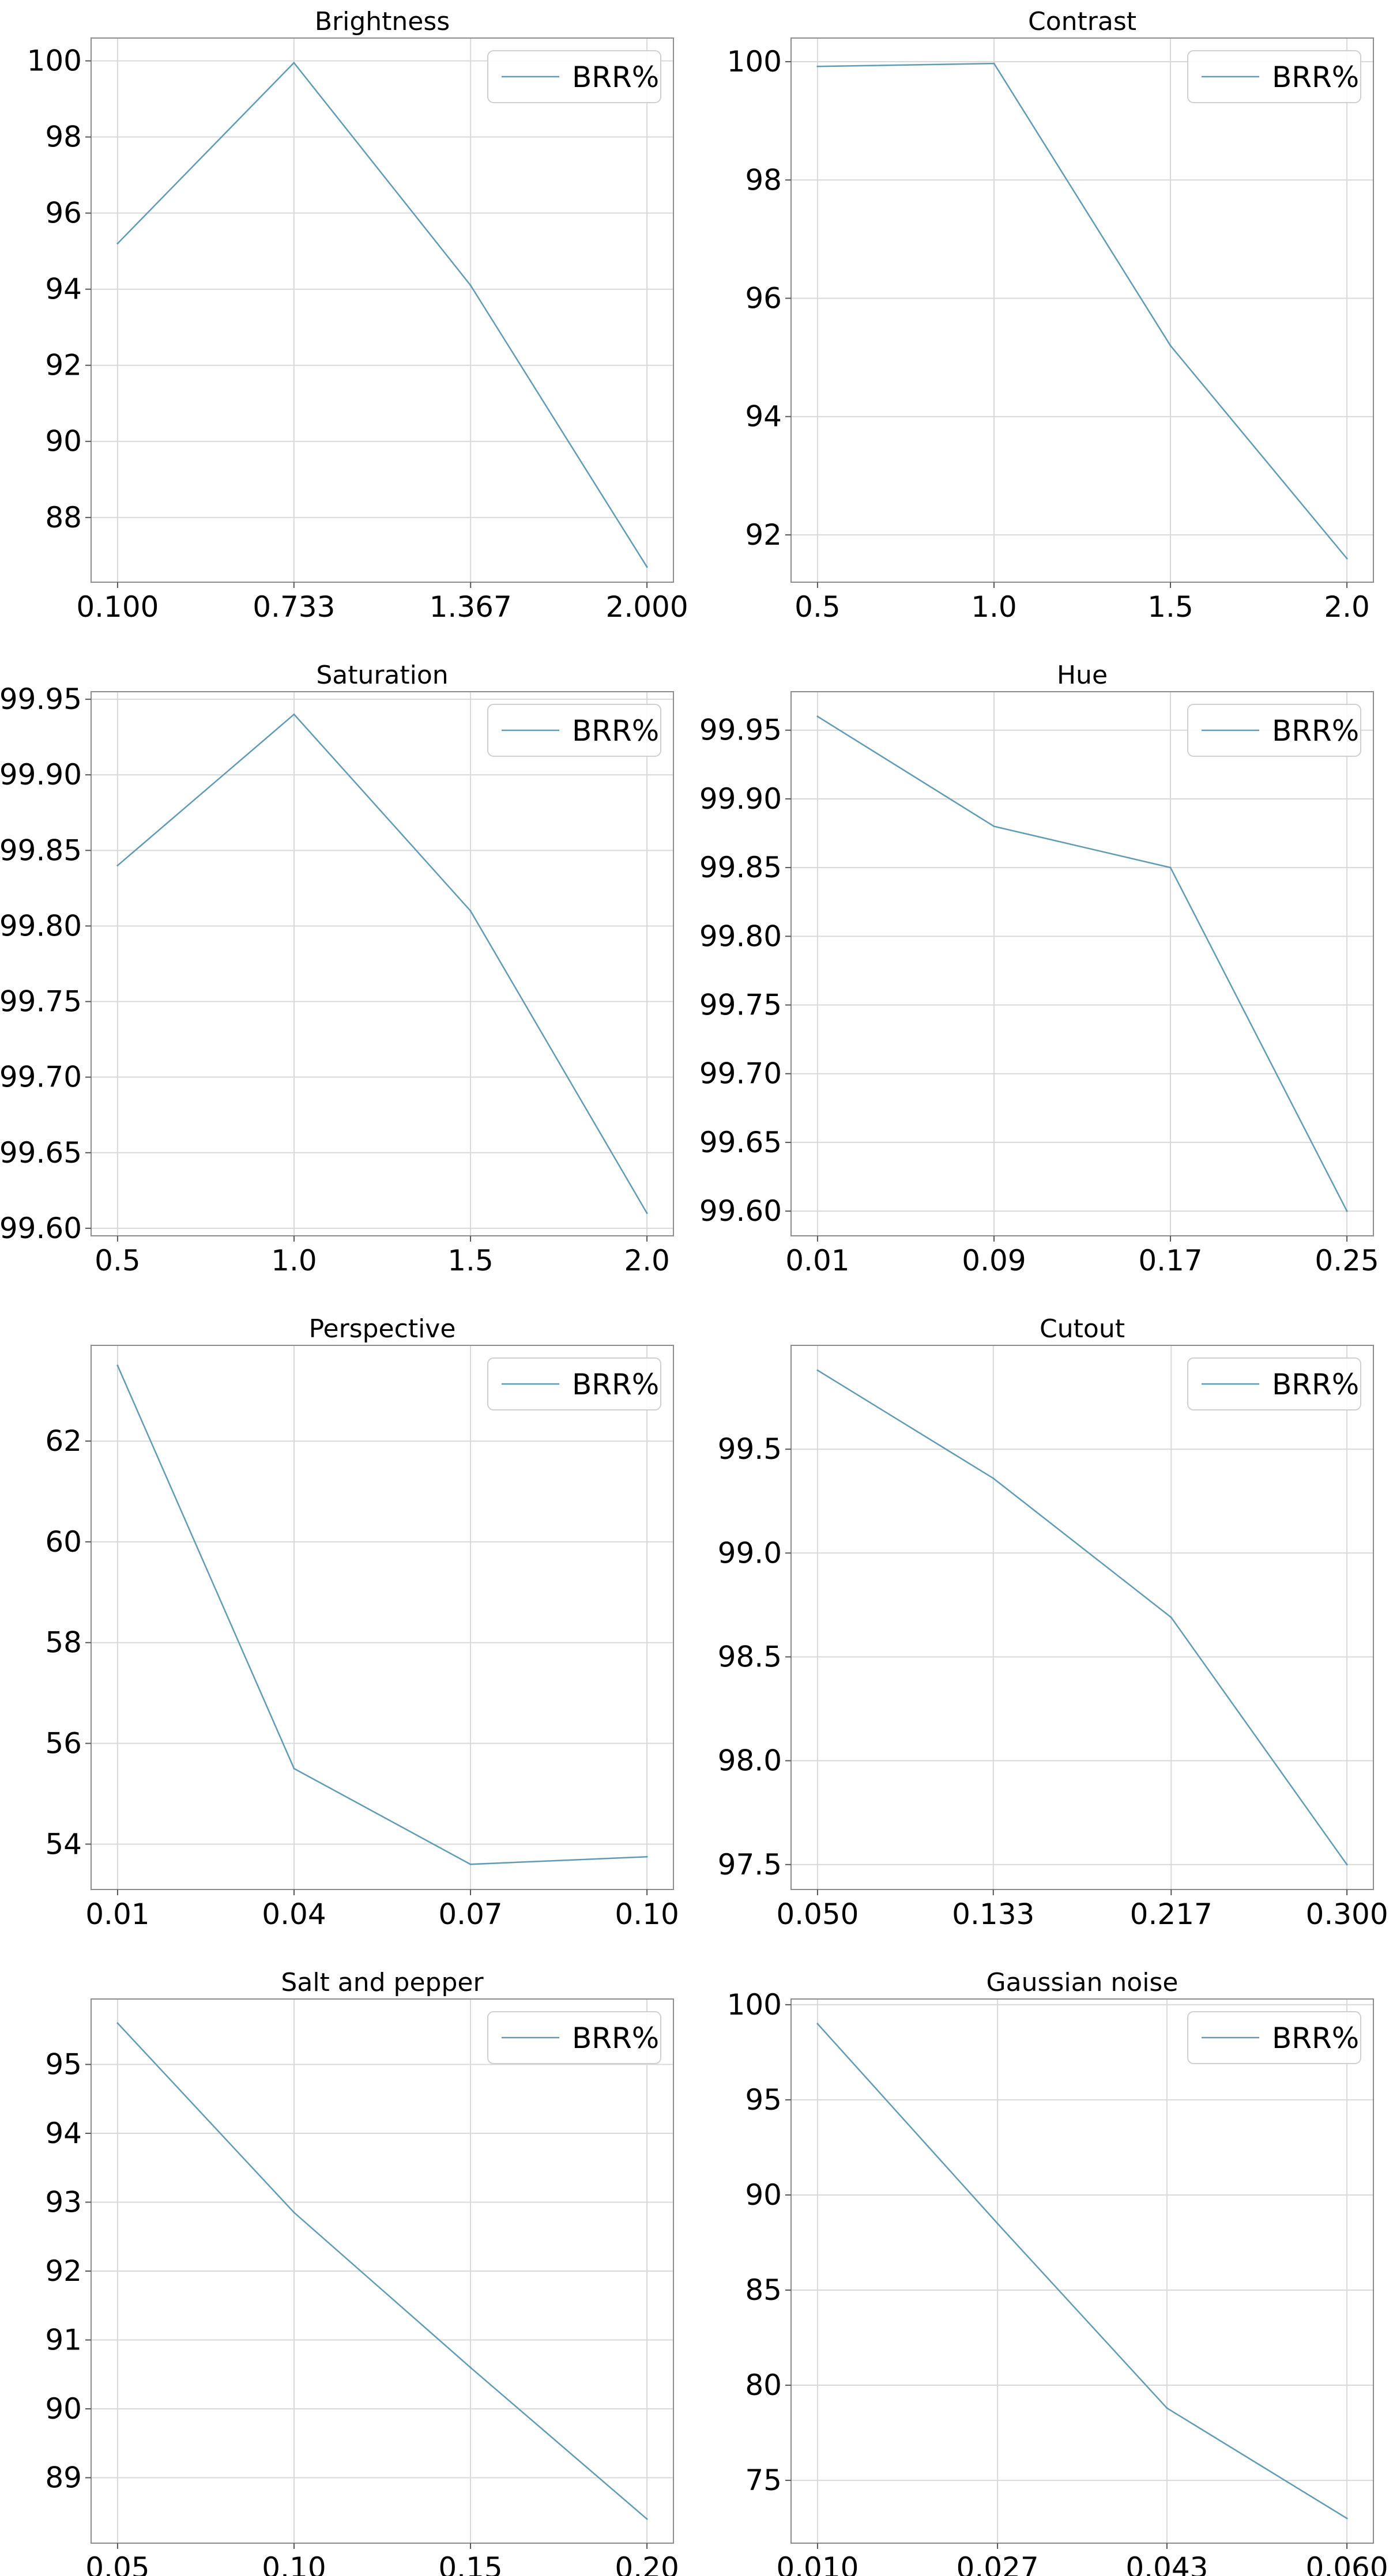  What do you see at coordinates (740, 936) in the screenshot?
I see `y-tick-label: 99.80` at bounding box center [740, 936].